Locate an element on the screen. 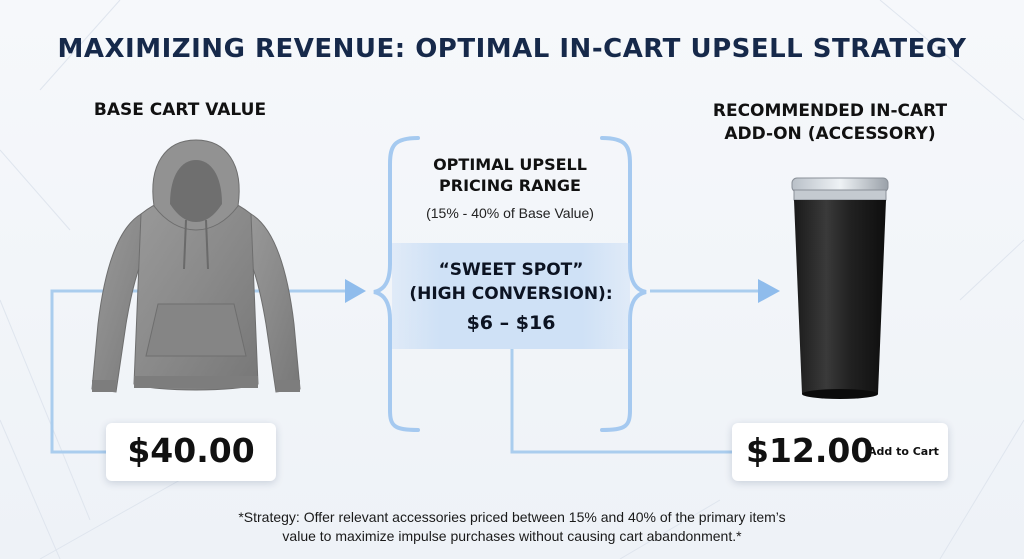 This screenshot has height=559, width=1024. addon-label-line2: ADD-ON (ACCESSORY) is located at coordinates (830, 134).